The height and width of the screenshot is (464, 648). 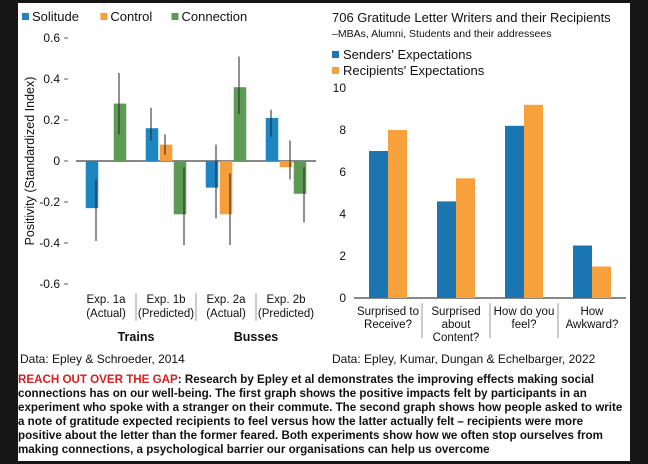 I want to click on category-label: How do you, so click(x=524, y=312).